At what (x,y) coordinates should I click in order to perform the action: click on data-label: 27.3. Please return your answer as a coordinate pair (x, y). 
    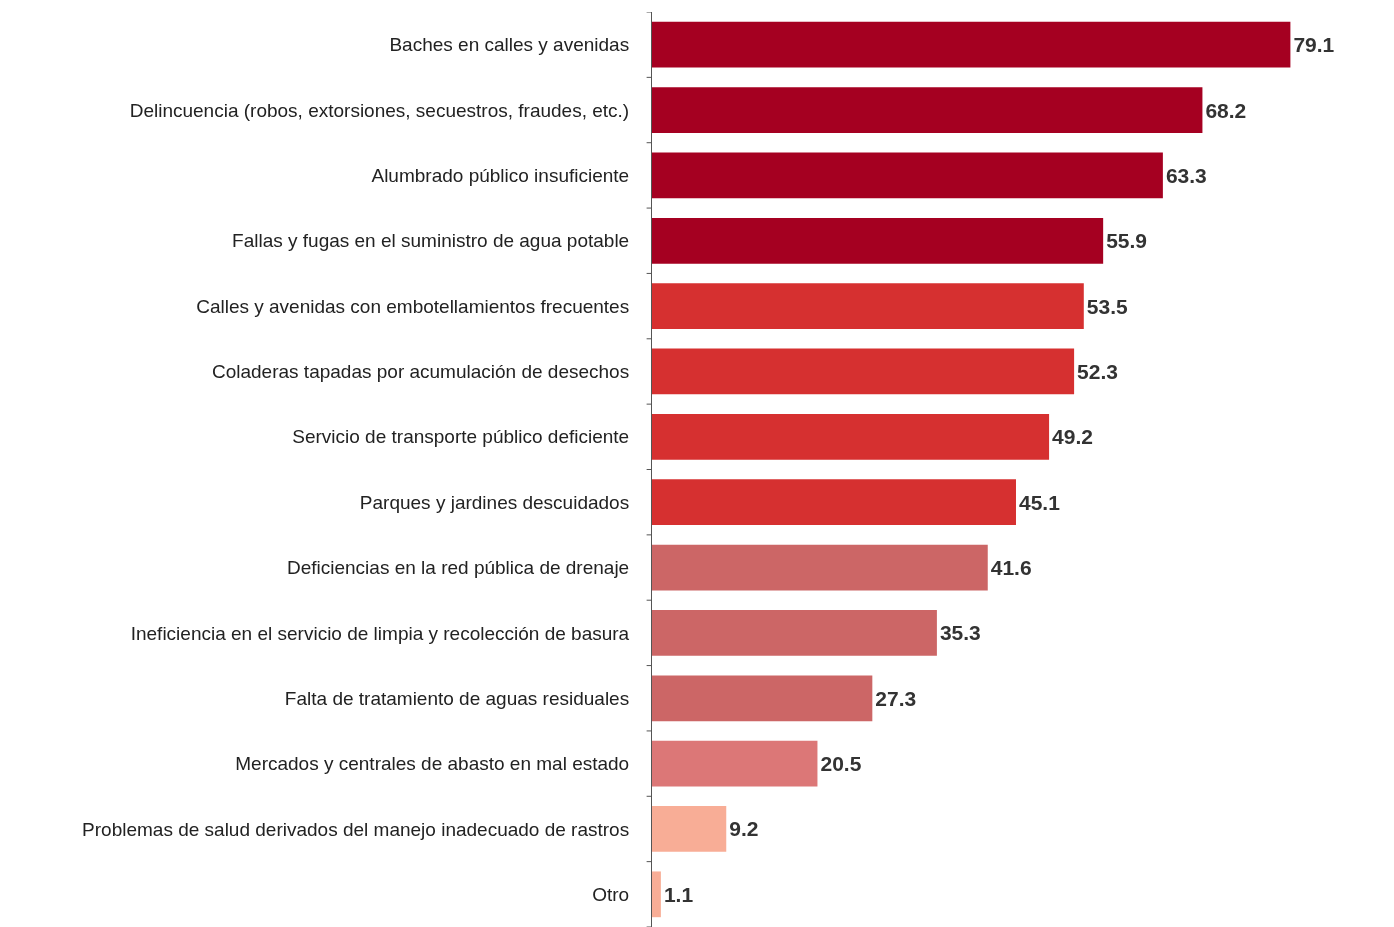
    Looking at the image, I should click on (896, 698).